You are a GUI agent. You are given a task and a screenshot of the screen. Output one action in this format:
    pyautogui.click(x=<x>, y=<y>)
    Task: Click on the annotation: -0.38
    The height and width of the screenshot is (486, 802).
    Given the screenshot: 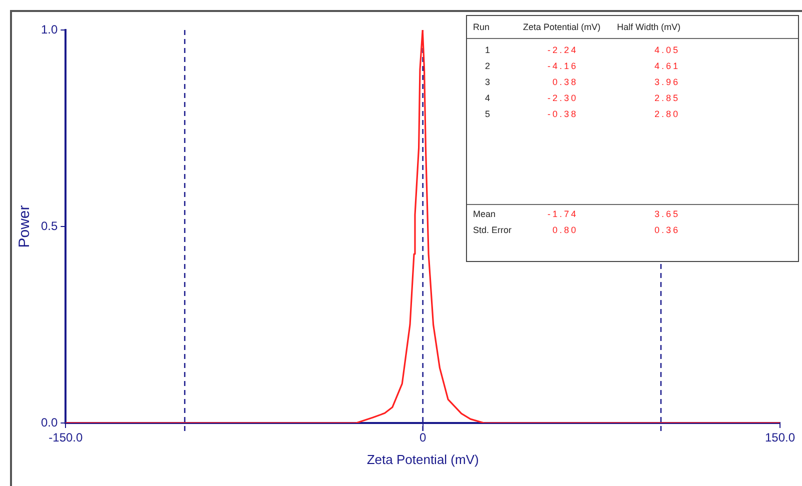 What is the action you would take?
    pyautogui.click(x=562, y=114)
    